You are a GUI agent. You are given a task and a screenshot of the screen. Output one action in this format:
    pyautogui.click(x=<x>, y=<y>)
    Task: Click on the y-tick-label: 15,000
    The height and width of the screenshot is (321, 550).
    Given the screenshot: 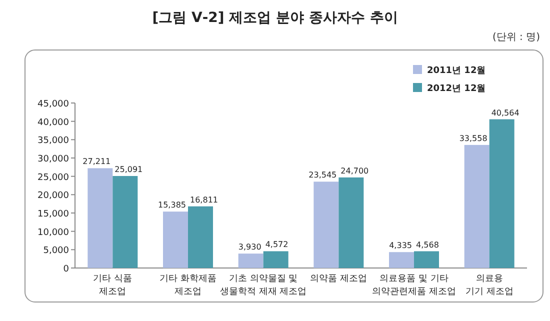 What is the action you would take?
    pyautogui.click(x=54, y=215)
    